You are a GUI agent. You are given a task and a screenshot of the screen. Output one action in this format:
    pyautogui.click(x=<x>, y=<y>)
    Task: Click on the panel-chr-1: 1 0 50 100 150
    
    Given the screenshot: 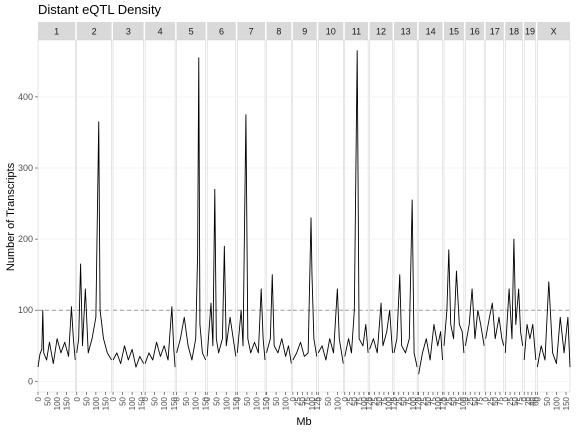 What is the action you would take?
    pyautogui.click(x=55, y=216)
    